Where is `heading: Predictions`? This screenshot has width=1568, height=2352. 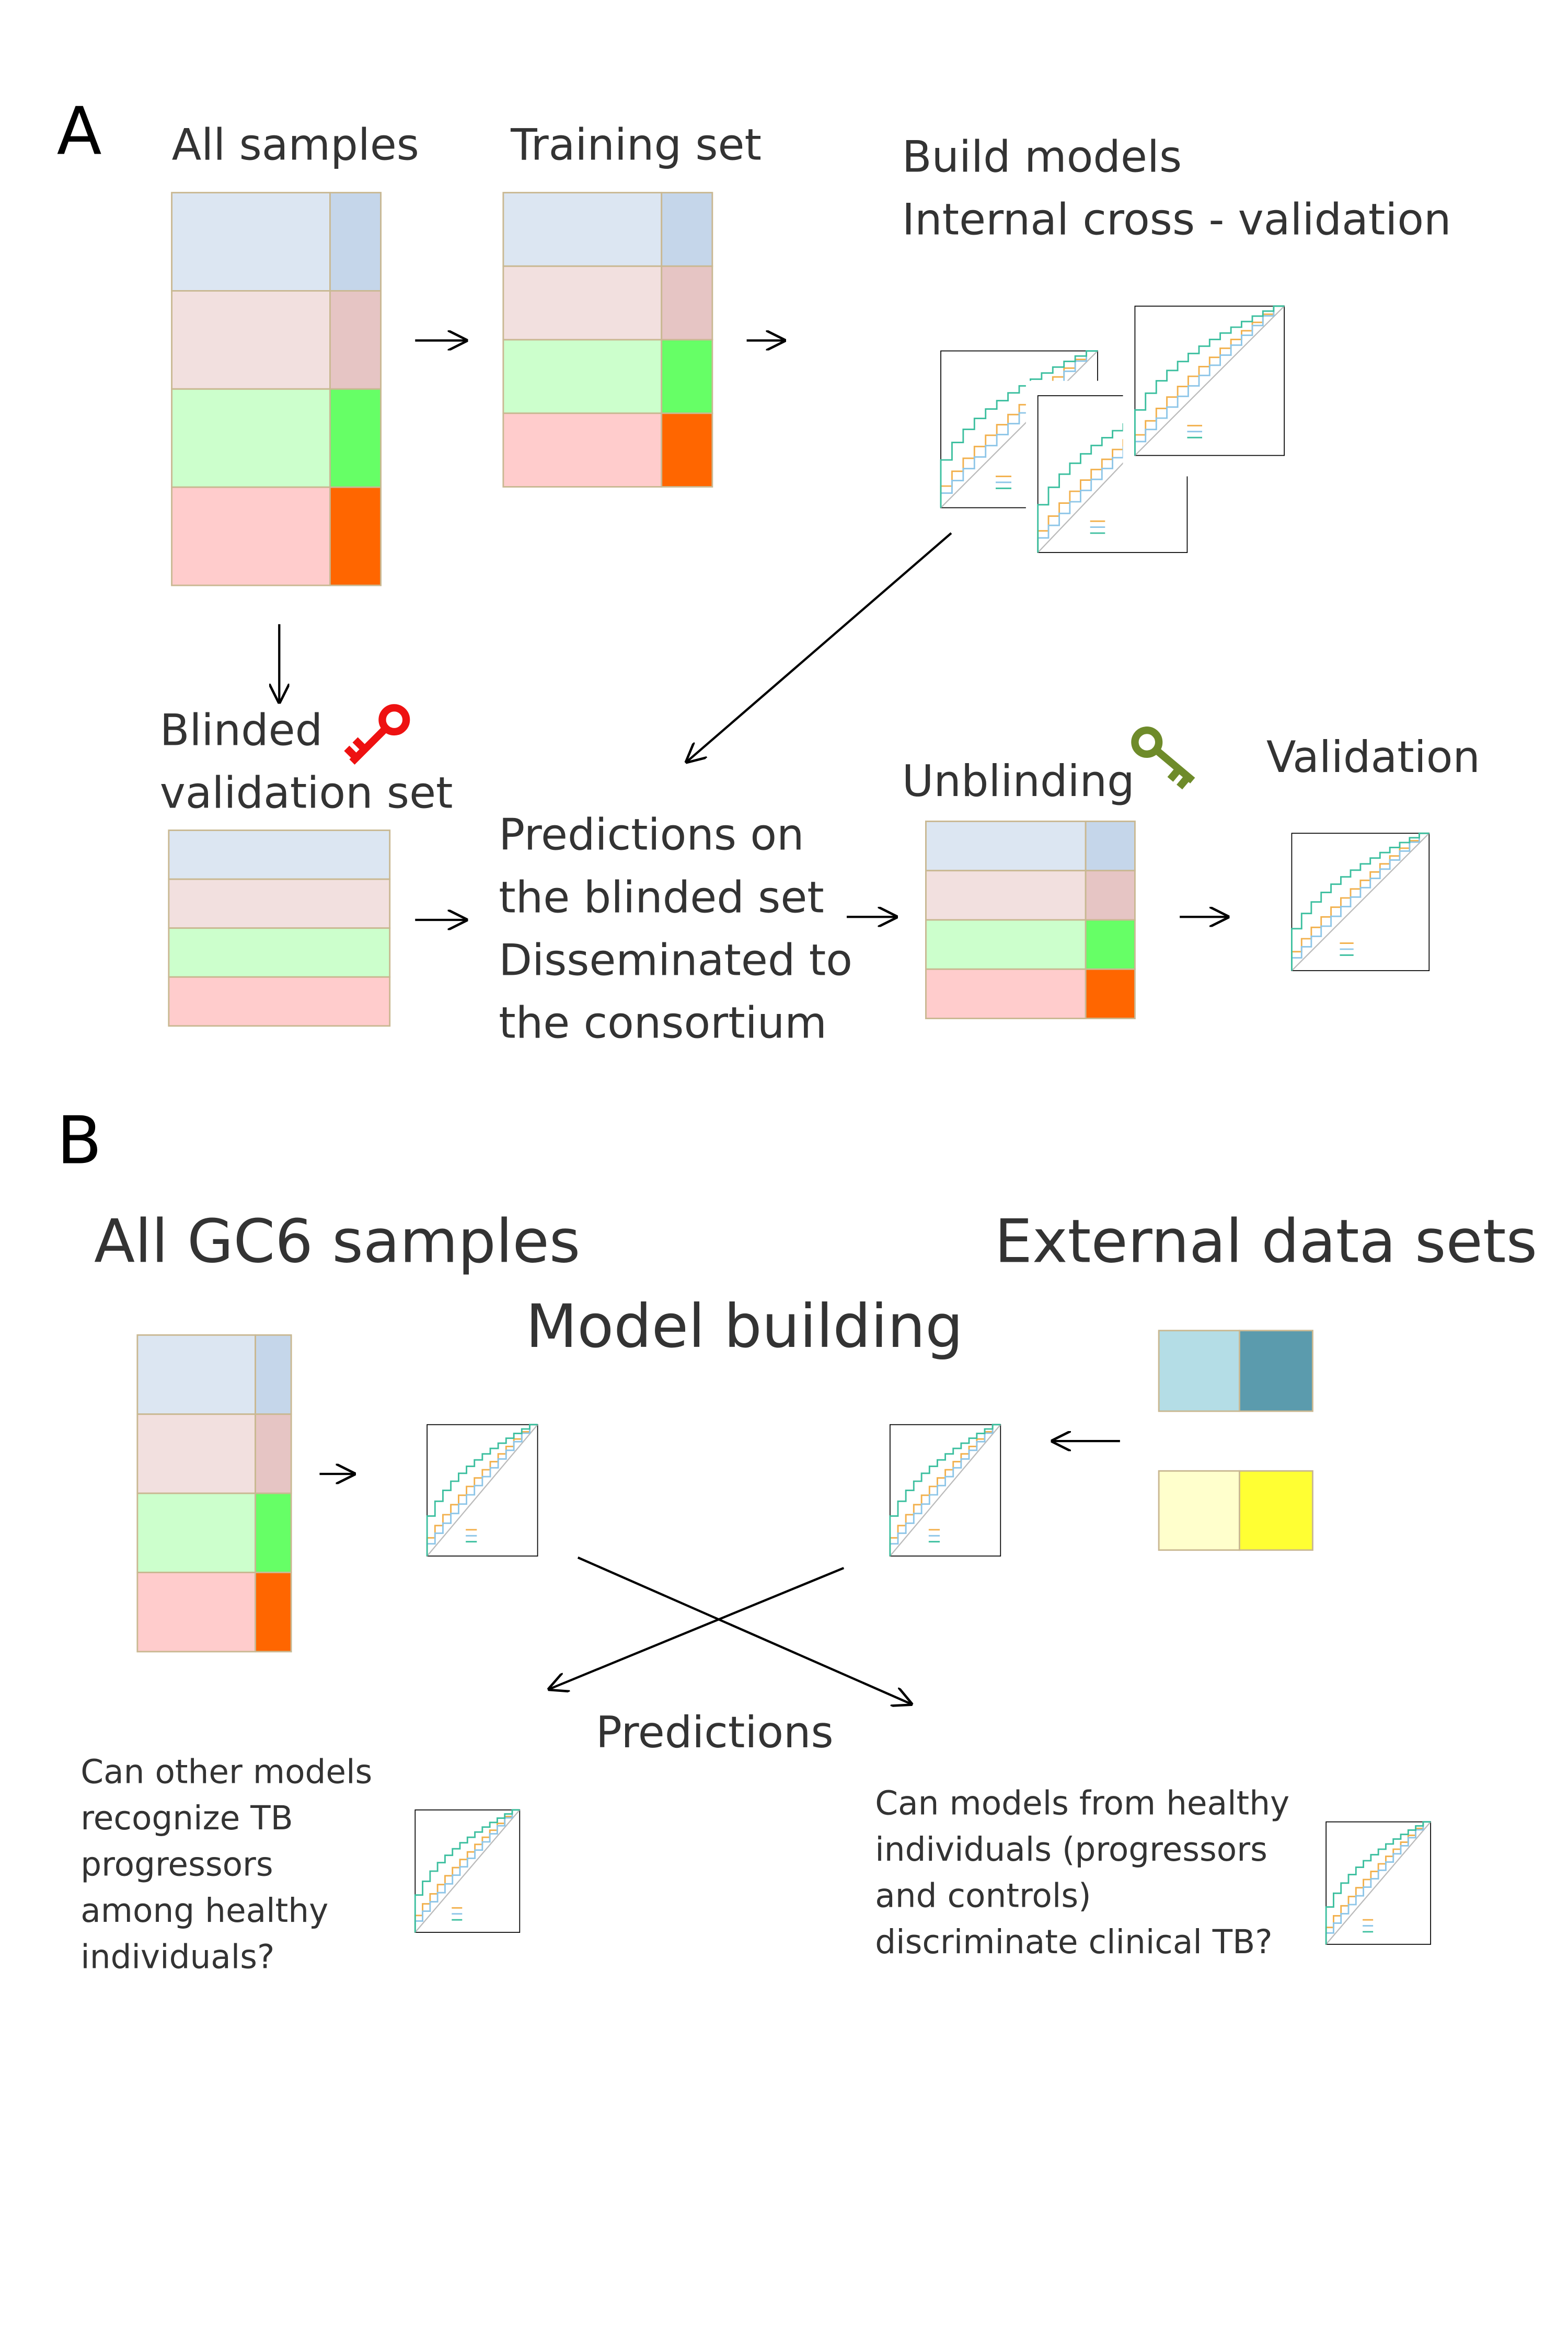
heading: Predictions is located at coordinates (715, 1732).